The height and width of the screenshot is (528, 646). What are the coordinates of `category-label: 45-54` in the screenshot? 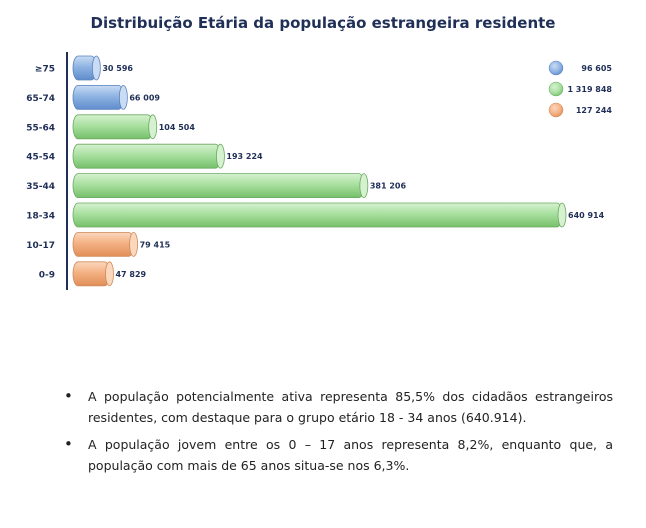 It's located at (40, 158).